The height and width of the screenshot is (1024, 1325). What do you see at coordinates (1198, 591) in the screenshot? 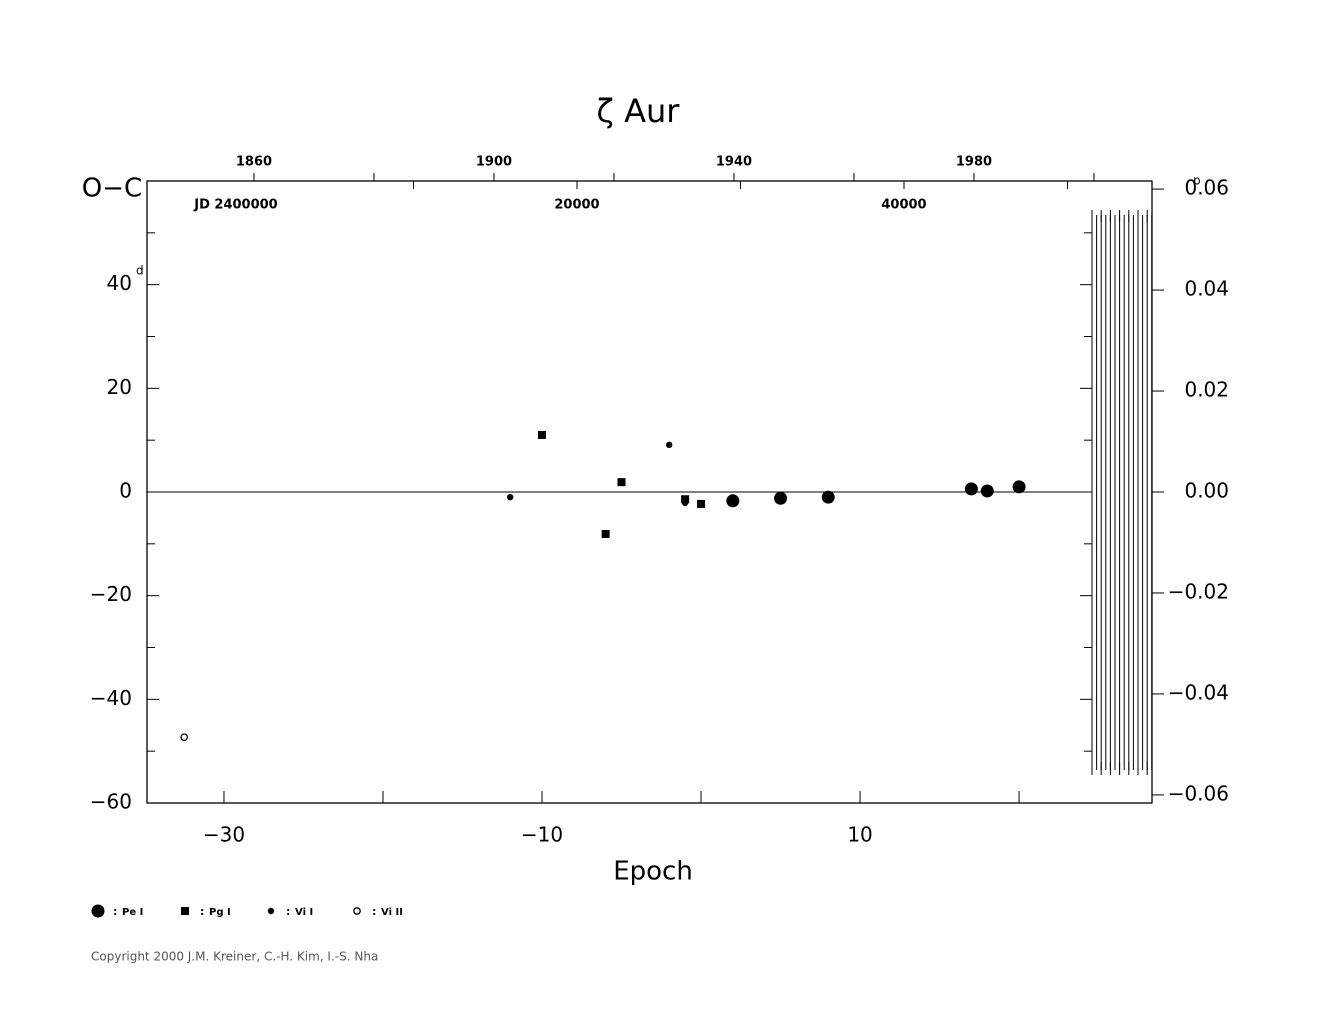
I see `y2-tick-label: −0.02` at bounding box center [1198, 591].